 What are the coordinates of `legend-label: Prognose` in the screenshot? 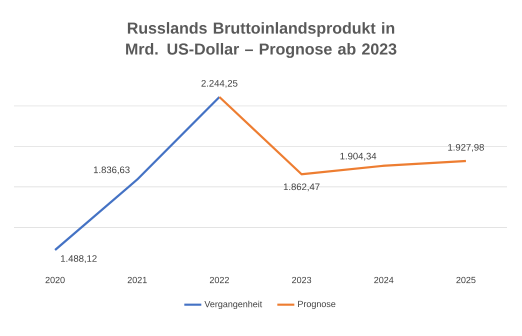 It's located at (317, 304).